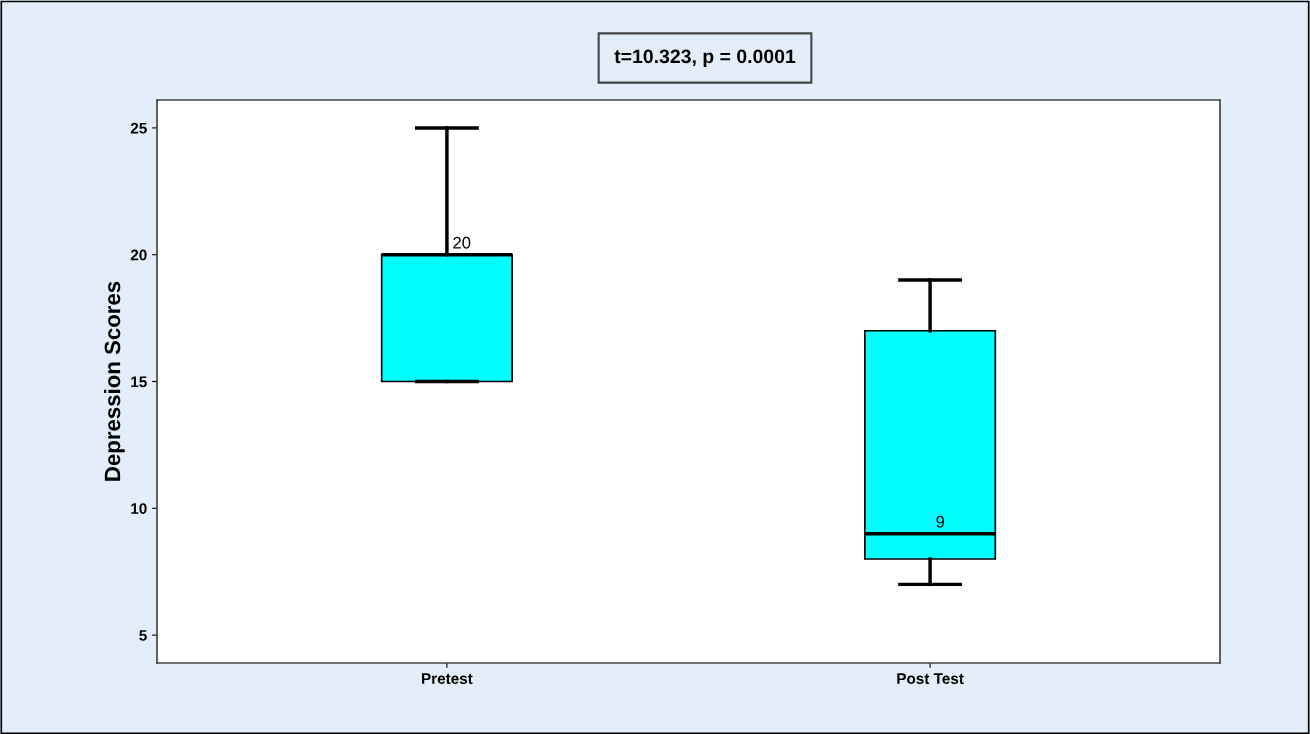 The image size is (1310, 734). What do you see at coordinates (705, 58) in the screenshot?
I see `chart-title: t=10.323, p = 0.0001` at bounding box center [705, 58].